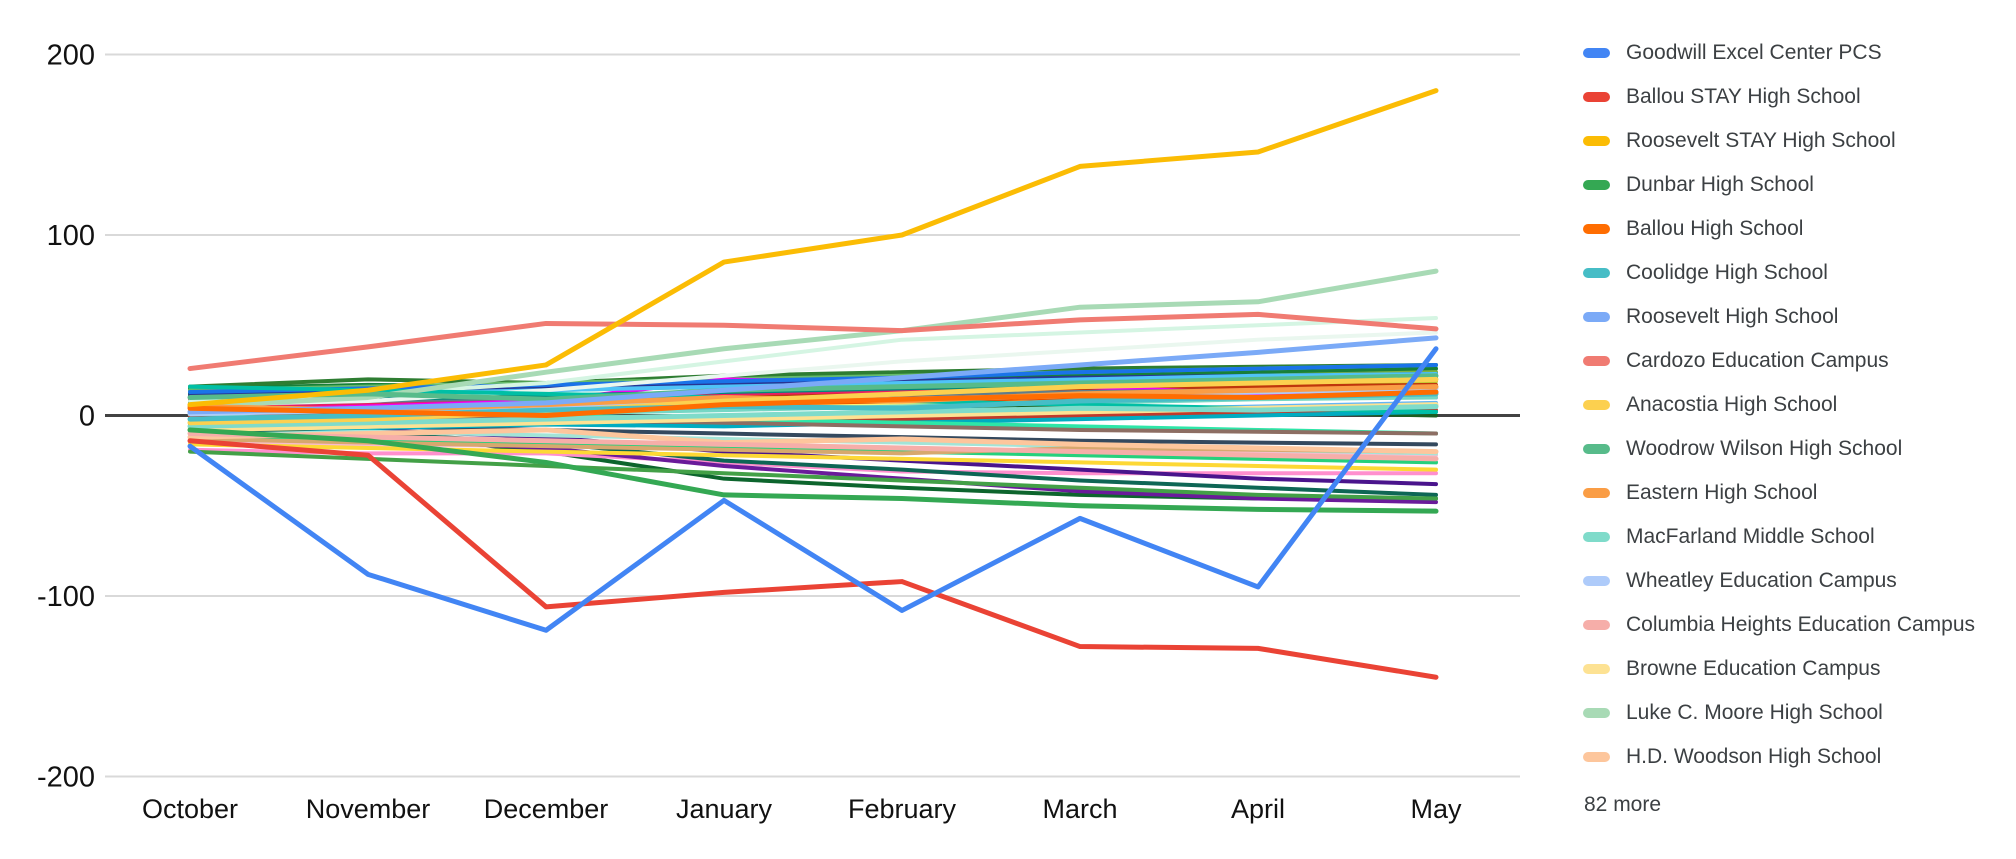  I want to click on legend-item-ballou-high-school: Ballou High School, so click(1798, 229).